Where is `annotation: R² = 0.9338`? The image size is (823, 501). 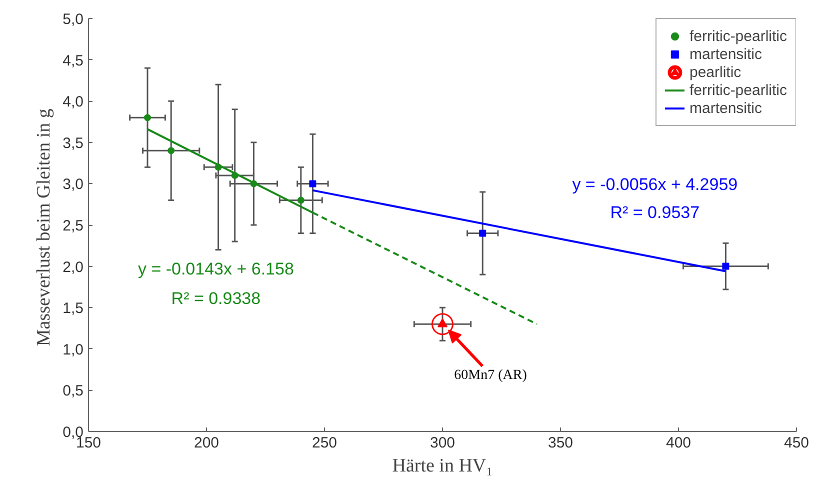 annotation: R² = 0.9338 is located at coordinates (216, 298).